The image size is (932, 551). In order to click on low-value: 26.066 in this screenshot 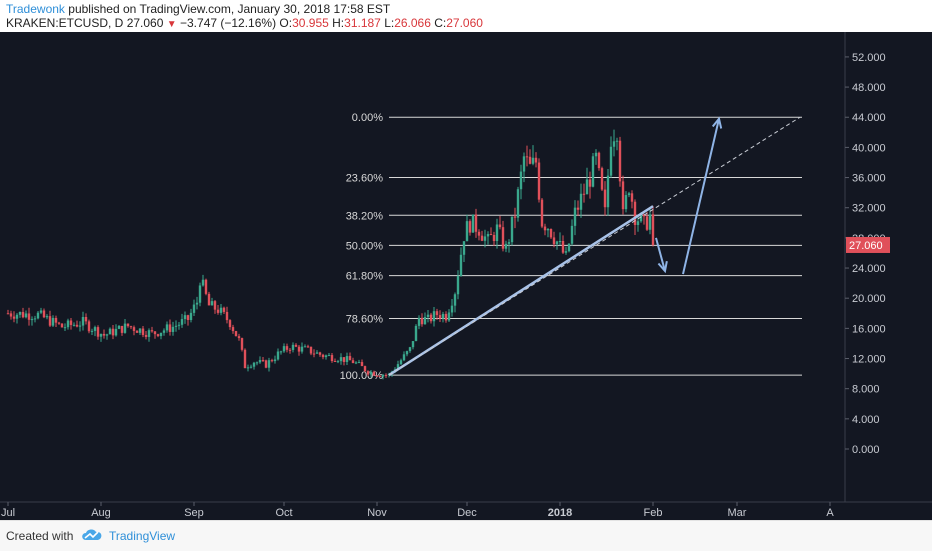, I will do `click(412, 23)`.